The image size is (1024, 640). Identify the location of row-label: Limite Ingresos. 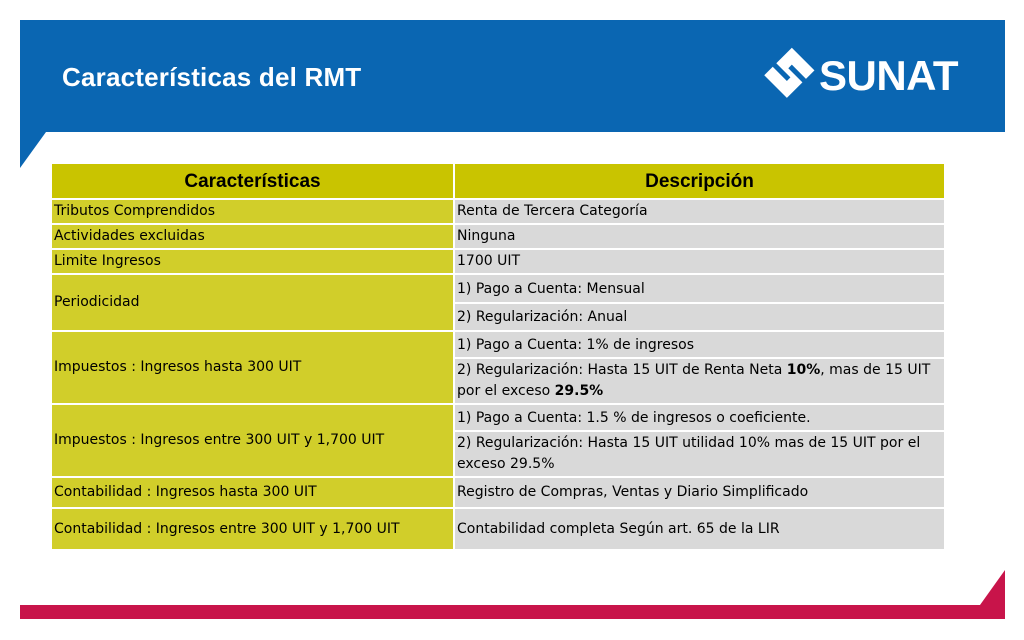
(252, 261).